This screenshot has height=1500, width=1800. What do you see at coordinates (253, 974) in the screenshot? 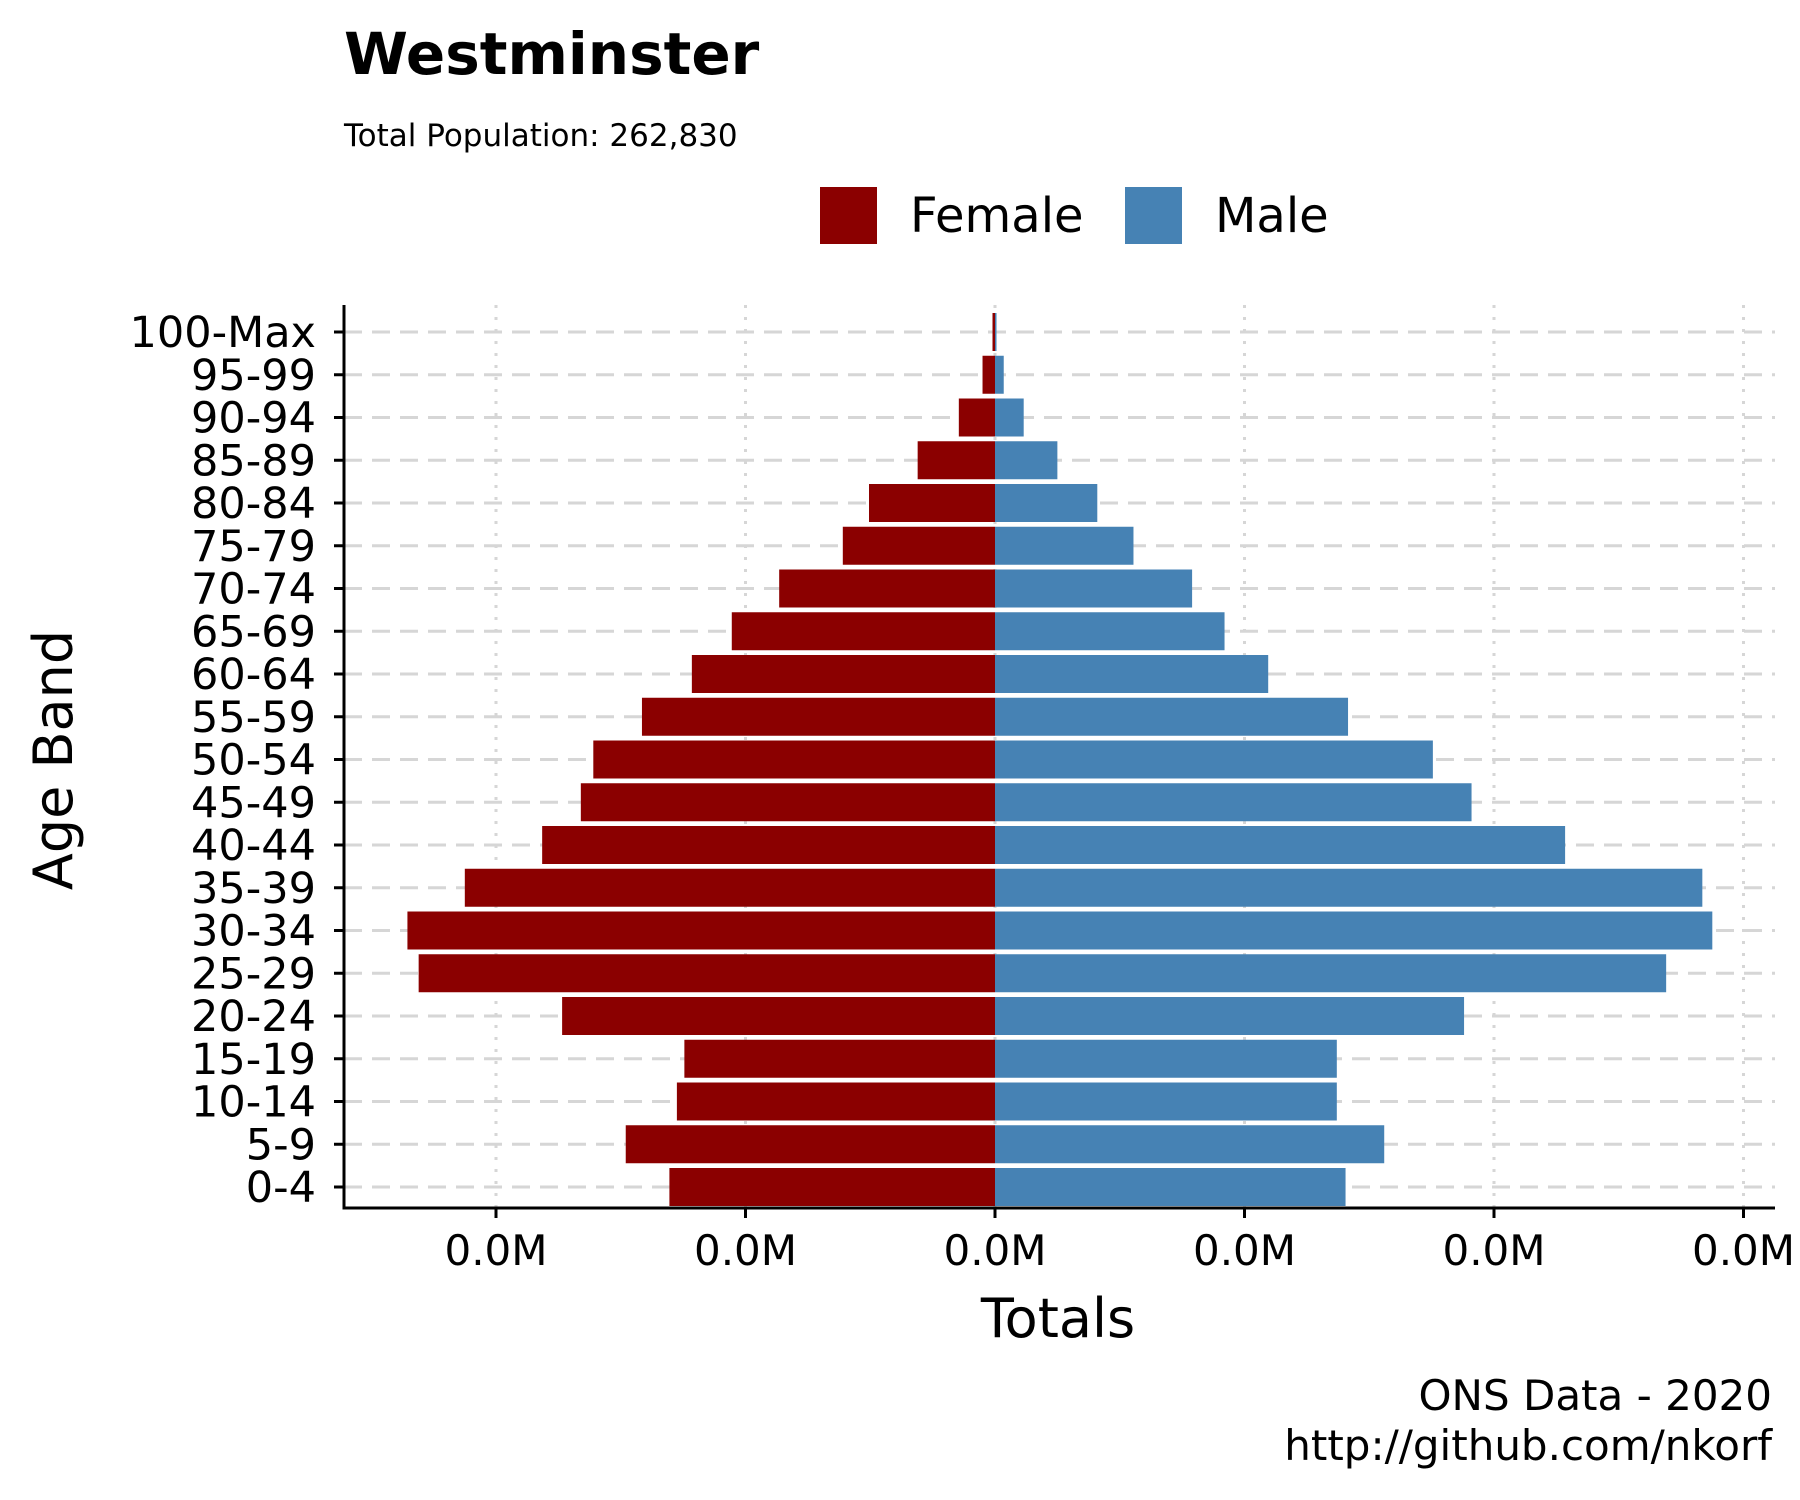
I see `y-tick-label: 25-29` at bounding box center [253, 974].